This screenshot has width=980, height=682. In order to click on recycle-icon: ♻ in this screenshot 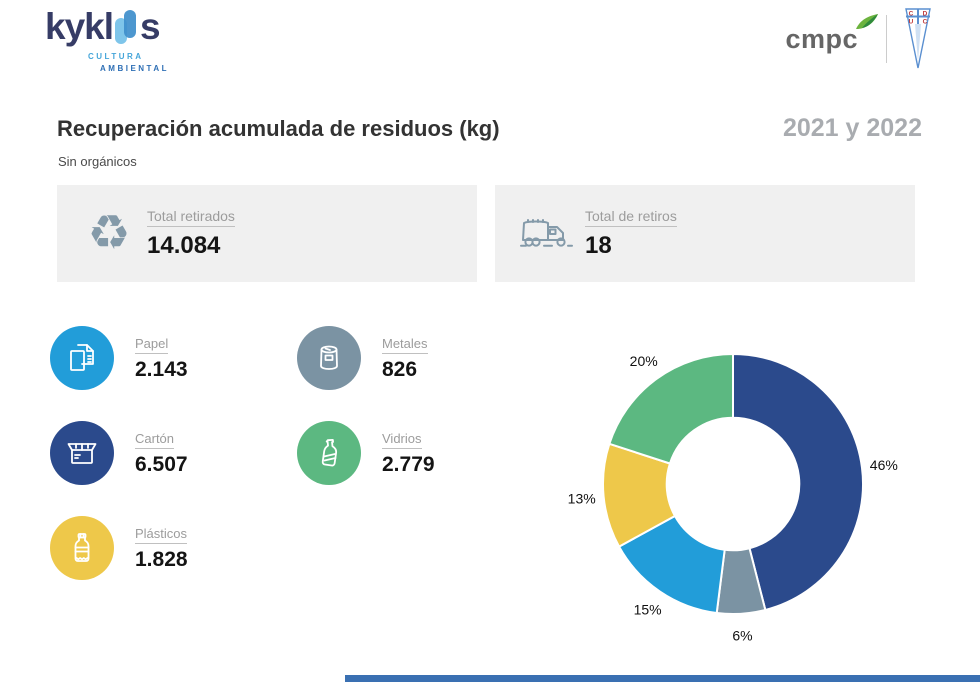, I will do `click(109, 233)`.